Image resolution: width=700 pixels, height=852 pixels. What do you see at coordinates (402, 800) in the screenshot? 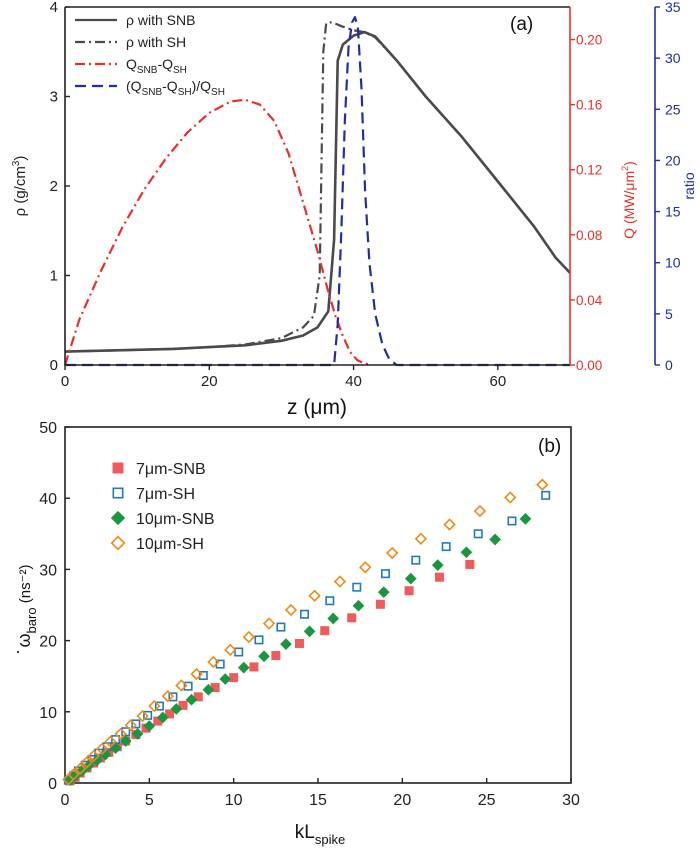
I see `panel-b-x-tick-label: 20` at bounding box center [402, 800].